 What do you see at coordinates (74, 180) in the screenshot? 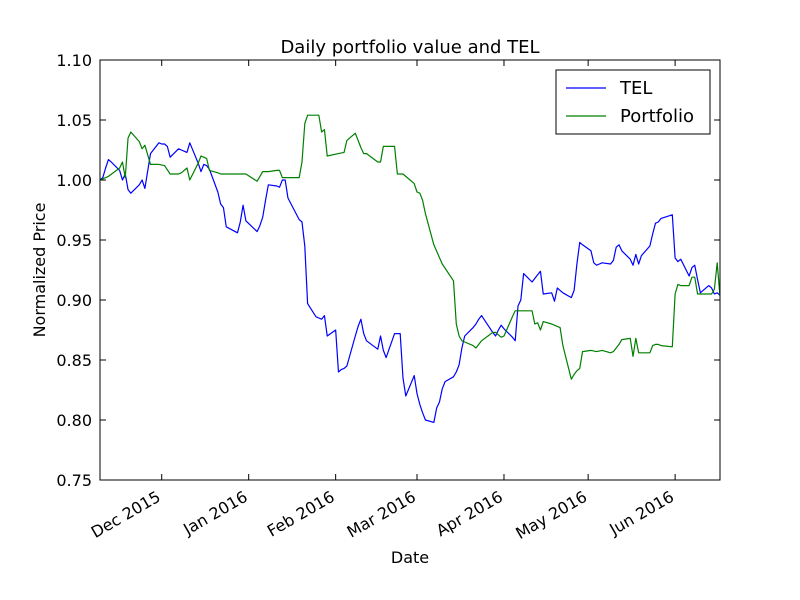
I see `y-tick-label: 1.00` at bounding box center [74, 180].